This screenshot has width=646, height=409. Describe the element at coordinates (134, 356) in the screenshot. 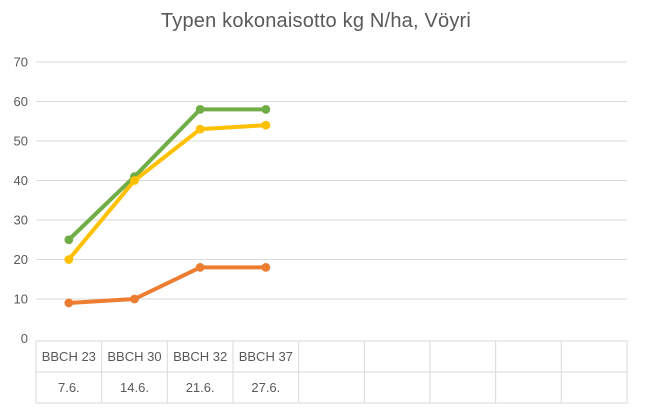

I see `category-bbch-label: BBCH 30` at that location.